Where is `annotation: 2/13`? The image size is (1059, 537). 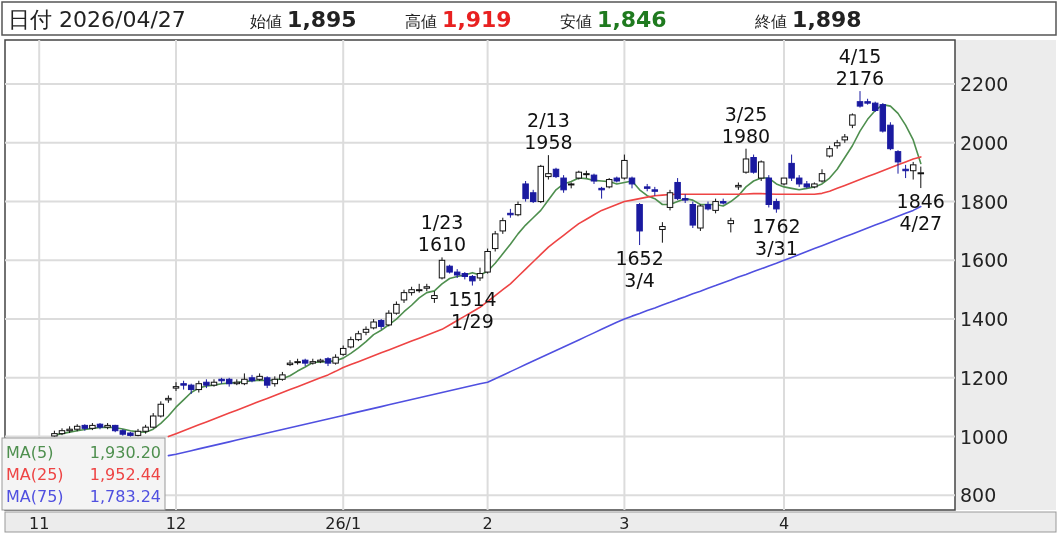
annotation: 2/13 is located at coordinates (548, 120).